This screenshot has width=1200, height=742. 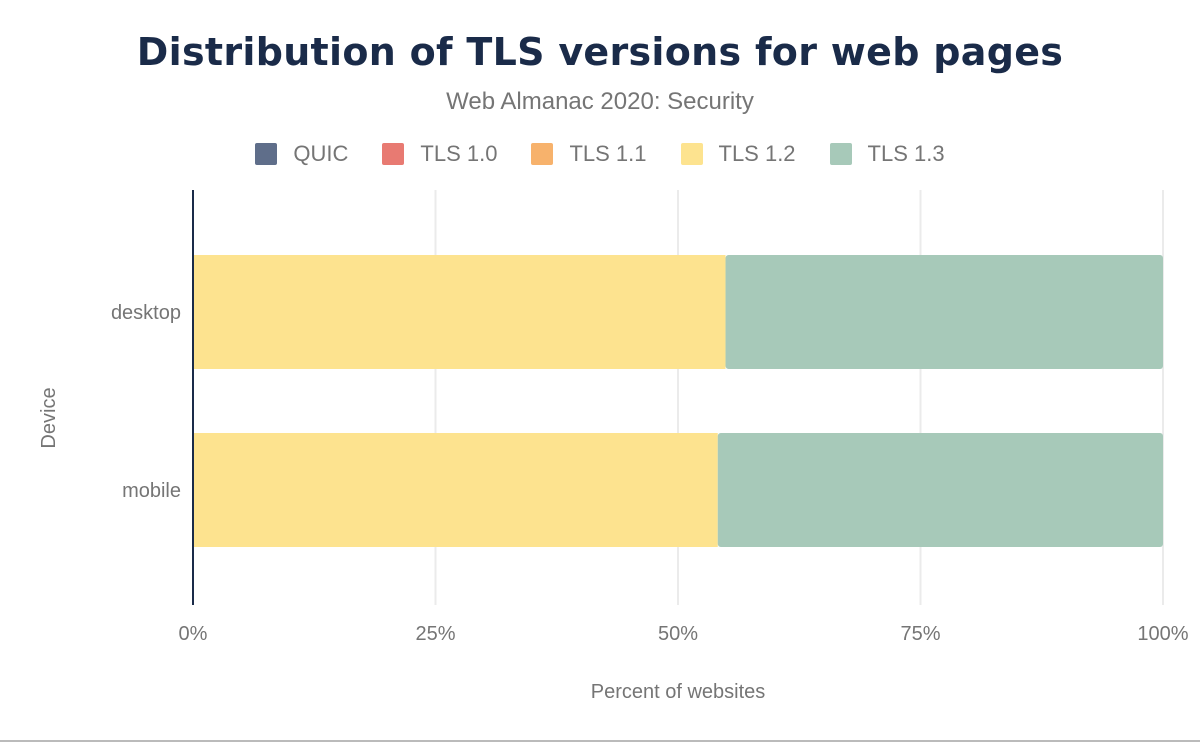 What do you see at coordinates (435, 634) in the screenshot?
I see `x-tick-label: 25%` at bounding box center [435, 634].